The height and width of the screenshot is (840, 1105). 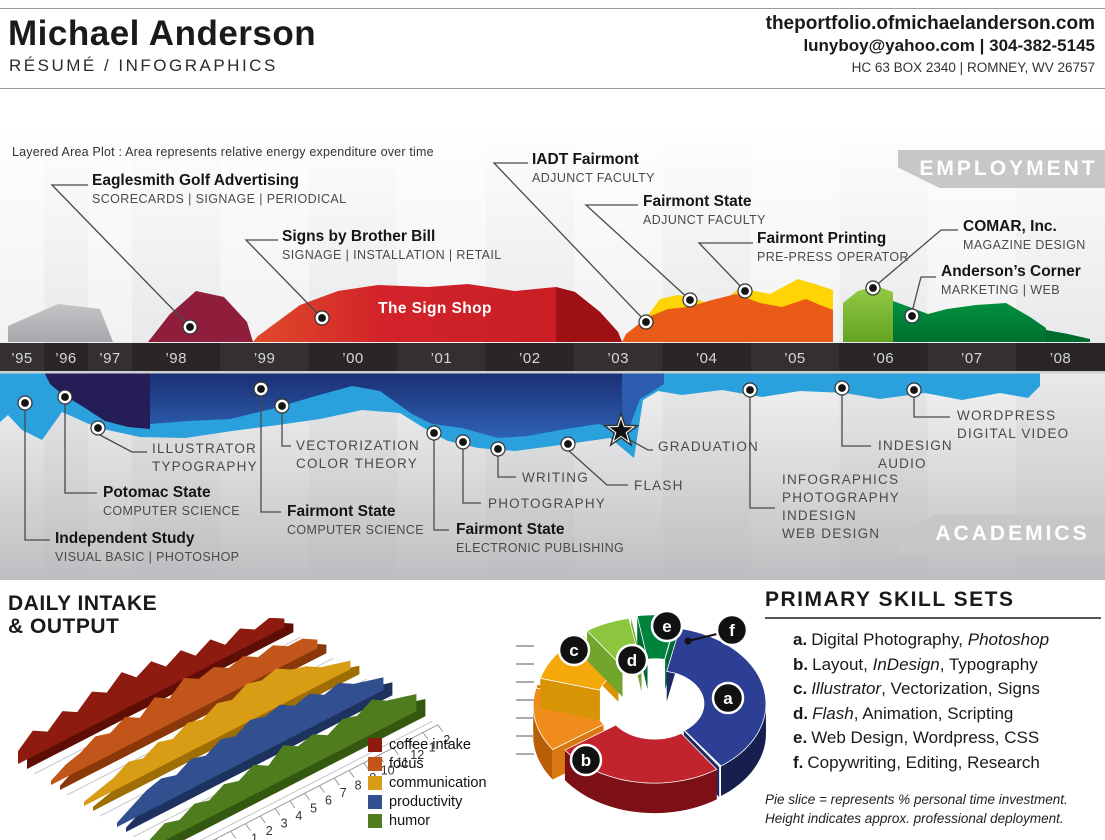 I want to click on slice-badge-c: c, so click(x=574, y=650).